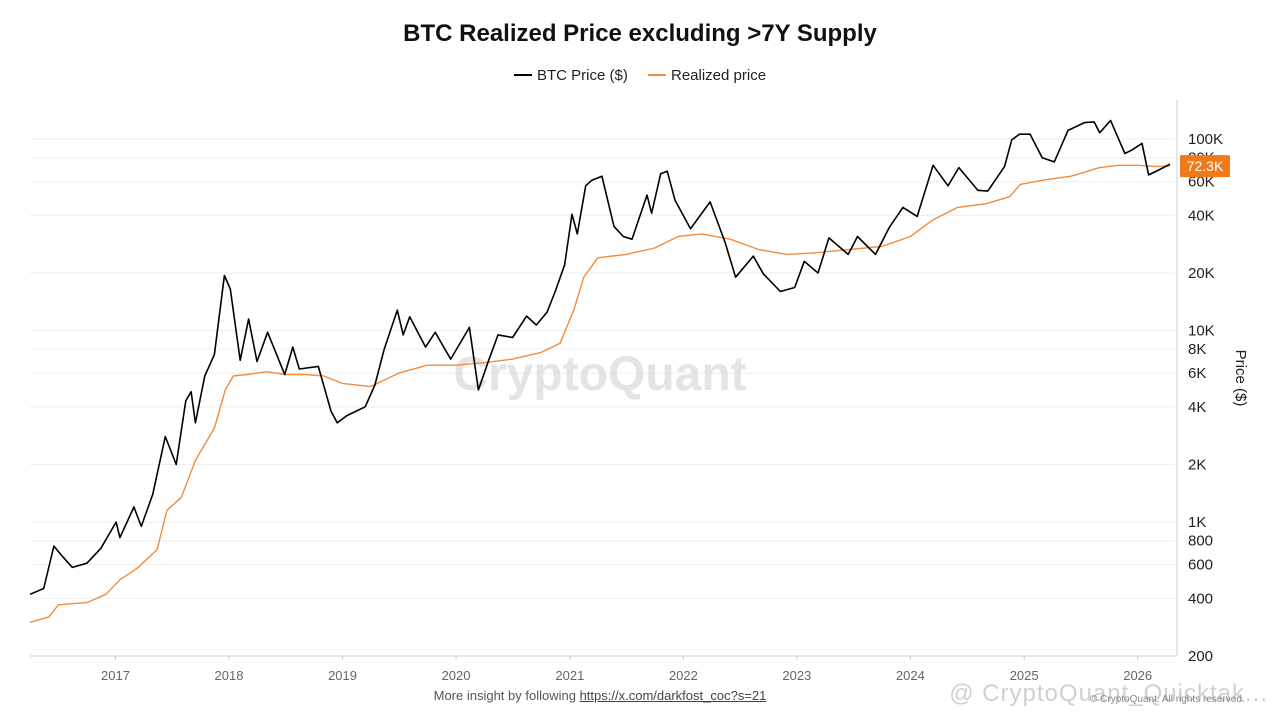 This screenshot has width=1280, height=720. What do you see at coordinates (1137, 675) in the screenshot?
I see `x-tick-label-2026: 2026` at bounding box center [1137, 675].